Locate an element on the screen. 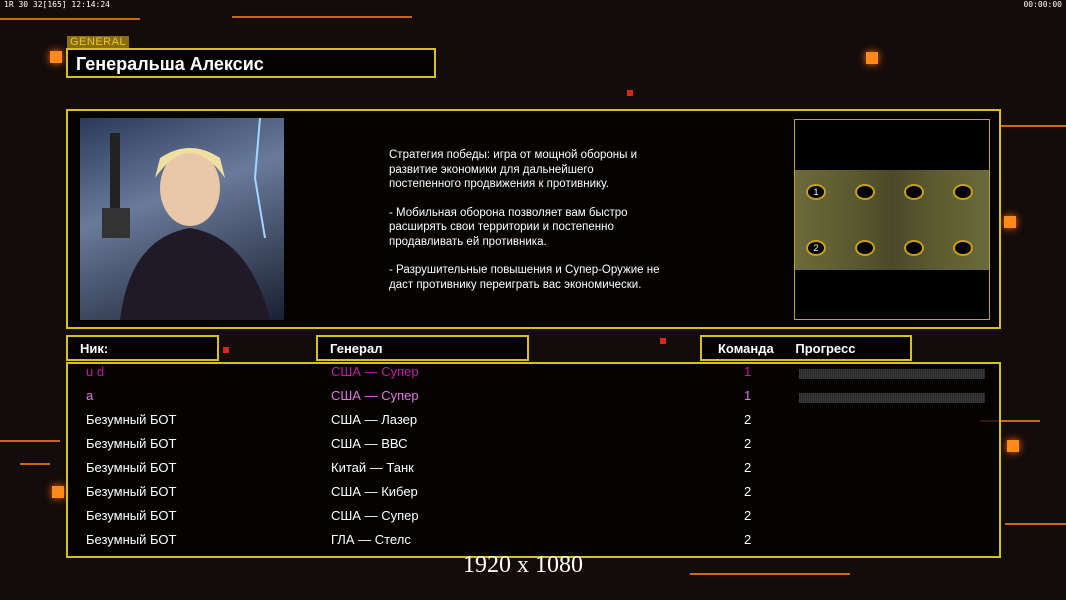 This screenshot has height=600, width=1066. general-portrait is located at coordinates (182, 219).